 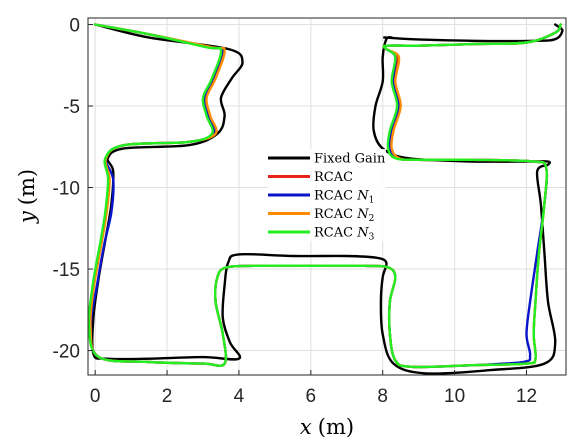 I want to click on legend-label-4: RCAC N3, so click(x=344, y=234).